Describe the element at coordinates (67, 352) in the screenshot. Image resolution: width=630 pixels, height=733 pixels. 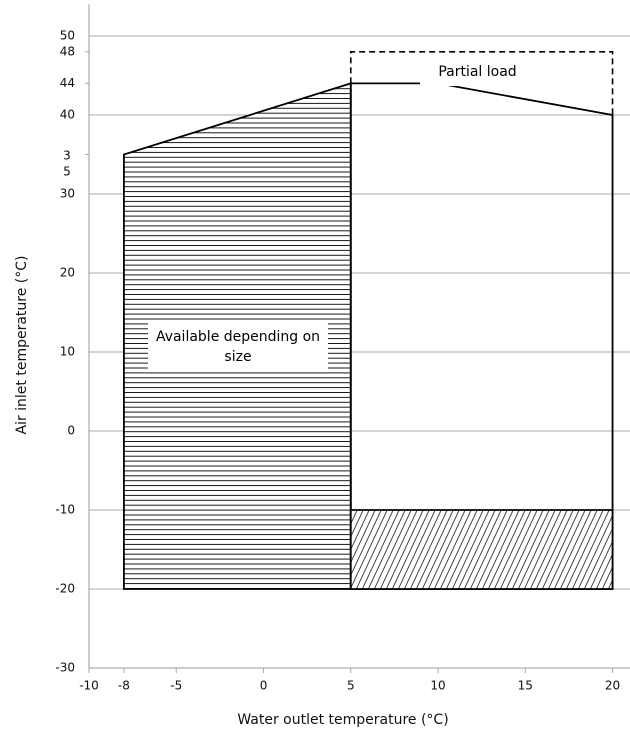
I see `y-tick-label: 10` at that location.